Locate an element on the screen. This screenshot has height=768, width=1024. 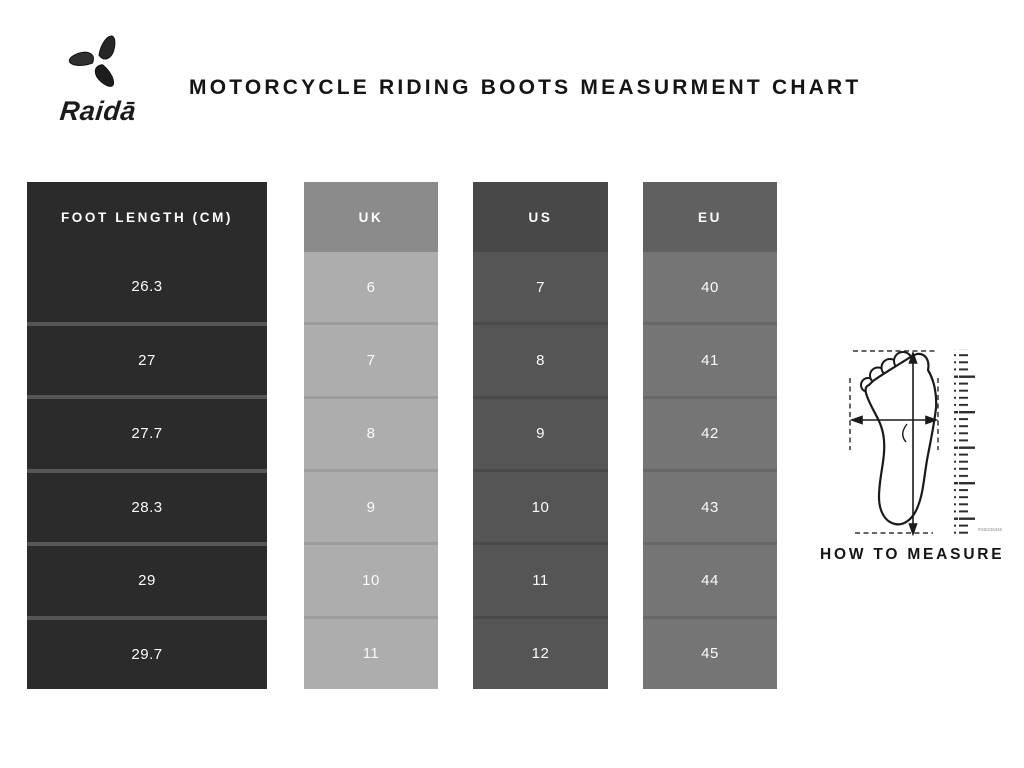
foot-length-value: 28.3 is located at coordinates (147, 505).